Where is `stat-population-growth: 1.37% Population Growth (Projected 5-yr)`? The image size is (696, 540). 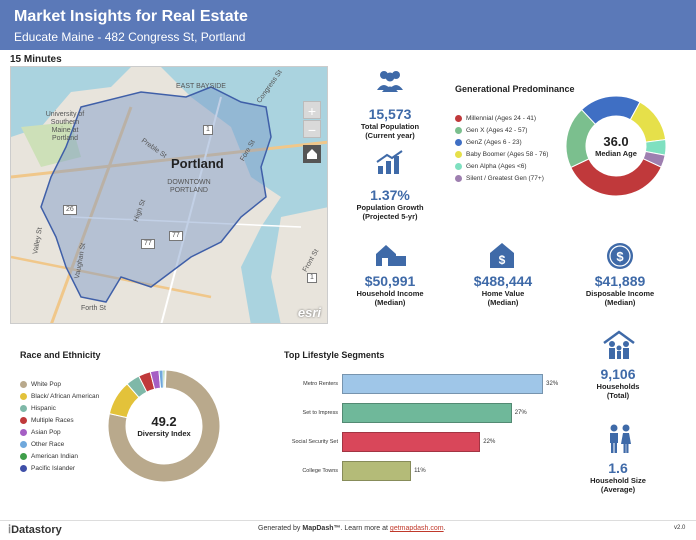 stat-population-growth: 1.37% Population Growth (Projected 5-yr) is located at coordinates (390, 204).